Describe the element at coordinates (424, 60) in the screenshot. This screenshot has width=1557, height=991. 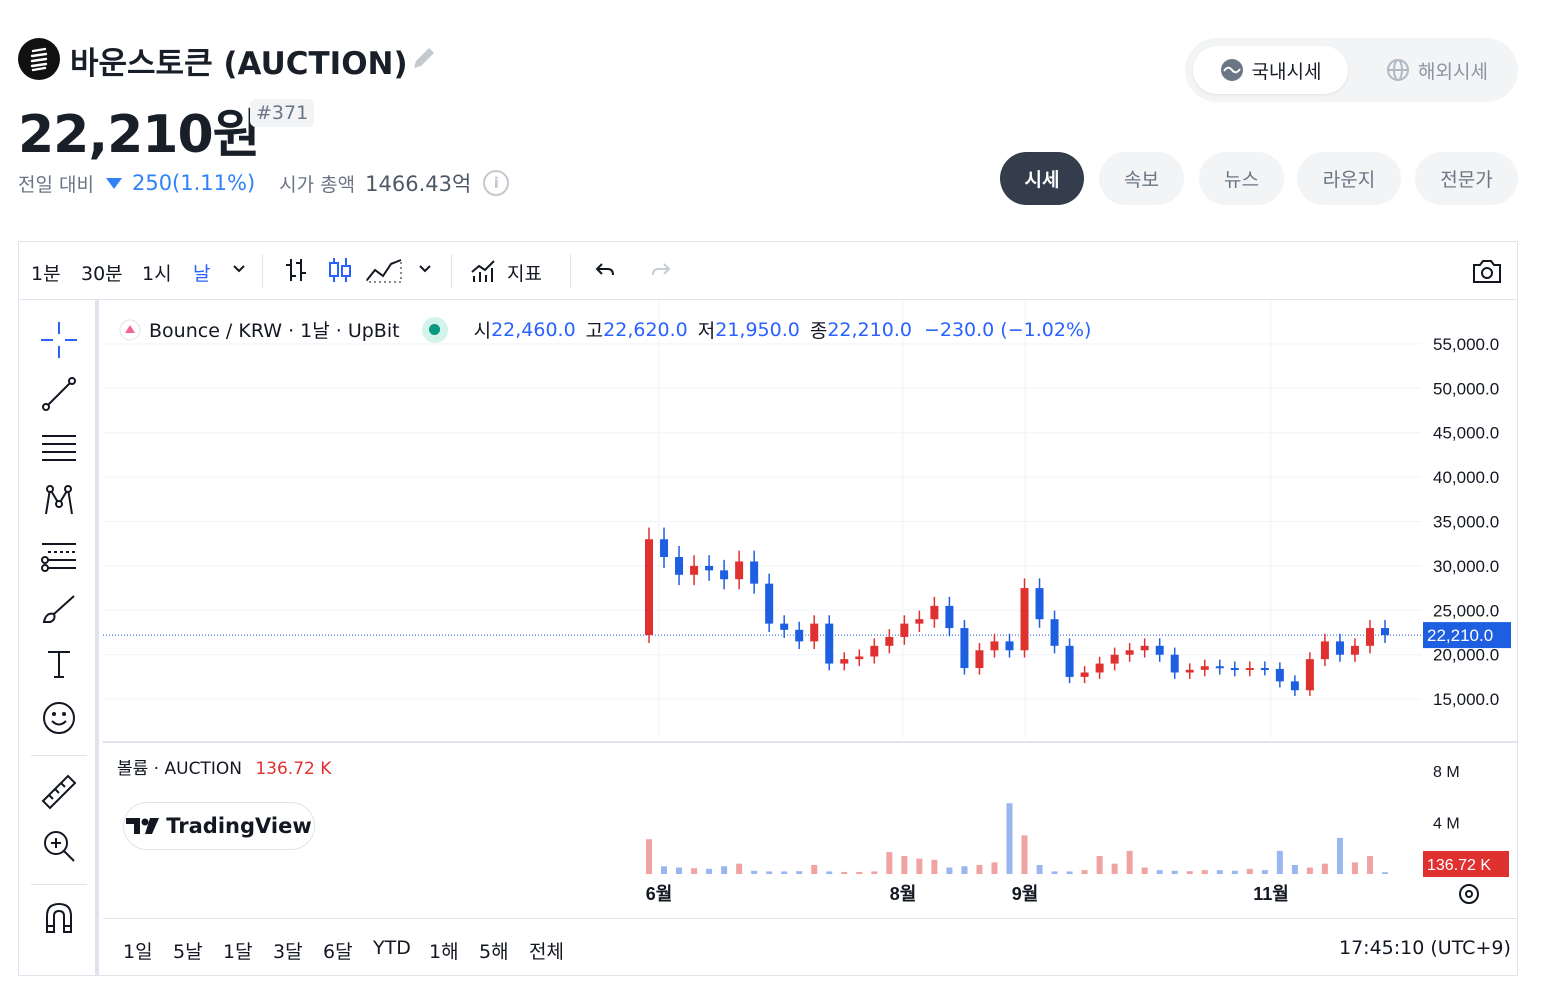
I see `edit-pencil-icon` at that location.